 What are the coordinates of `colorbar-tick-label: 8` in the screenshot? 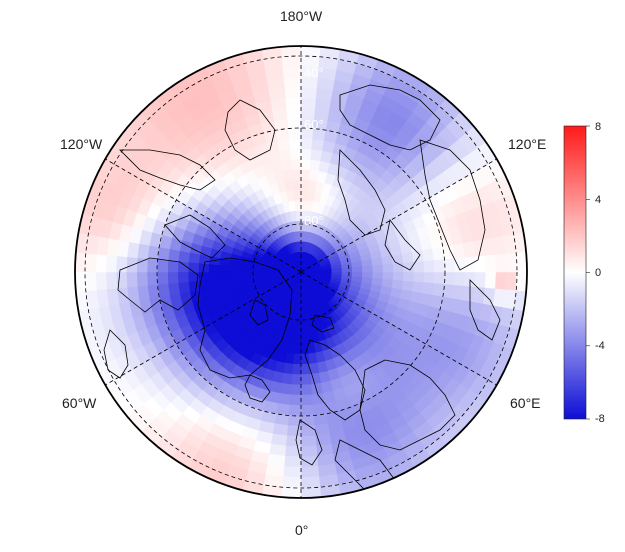 It's located at (598, 127).